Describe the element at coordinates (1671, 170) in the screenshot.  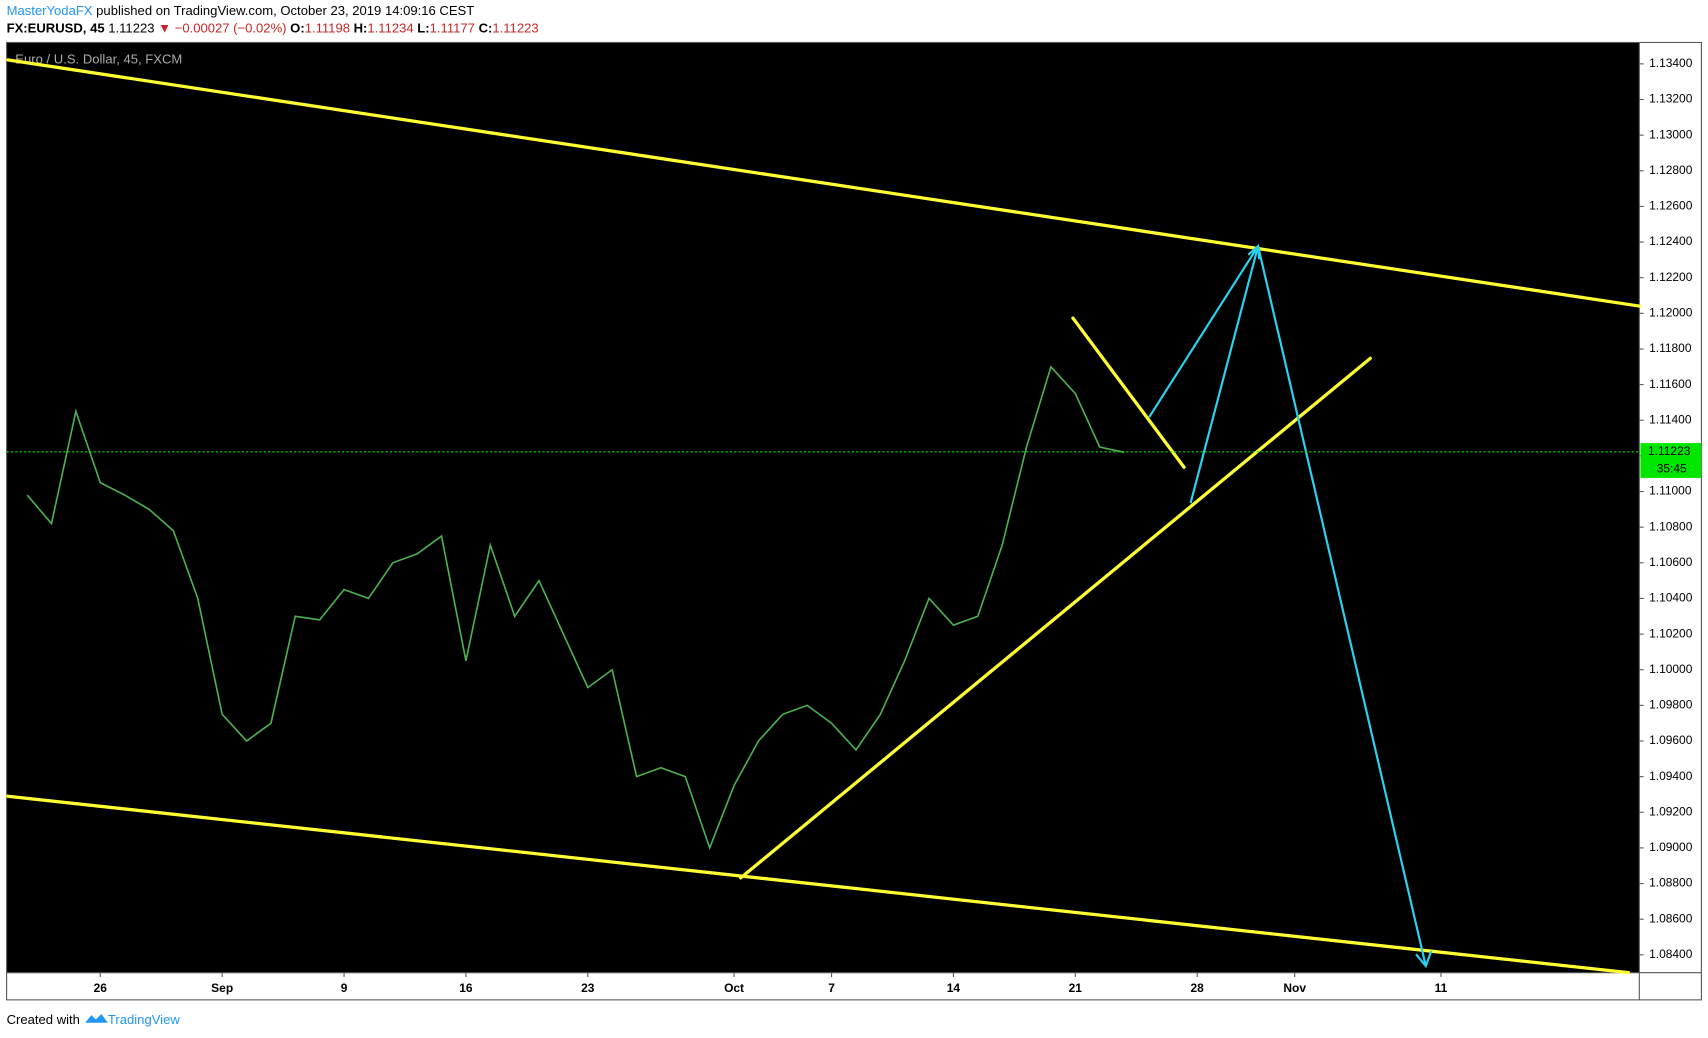
I see `y-tick-label: 1.12800` at that location.